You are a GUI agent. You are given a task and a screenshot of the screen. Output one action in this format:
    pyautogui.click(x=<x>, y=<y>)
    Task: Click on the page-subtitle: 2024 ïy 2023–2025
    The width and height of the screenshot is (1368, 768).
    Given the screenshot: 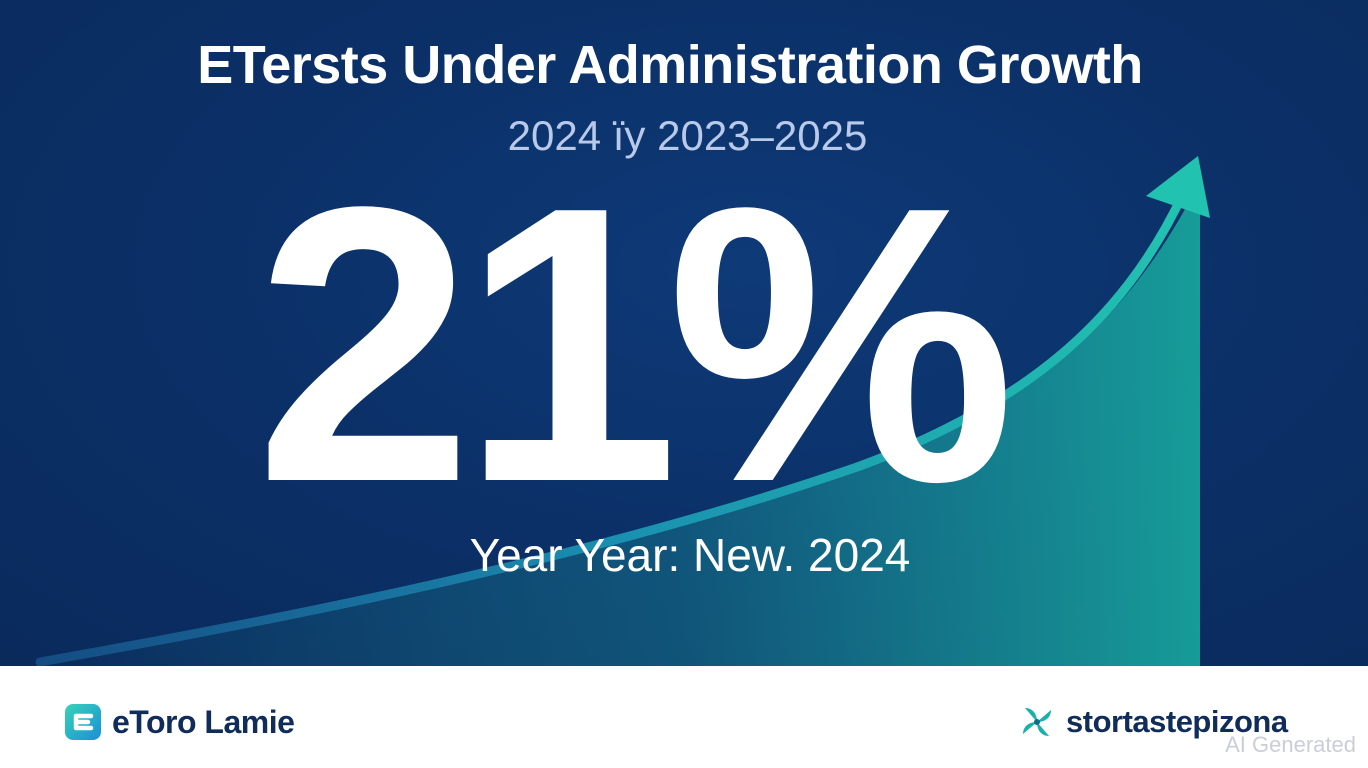 What is the action you would take?
    pyautogui.click(x=687, y=135)
    